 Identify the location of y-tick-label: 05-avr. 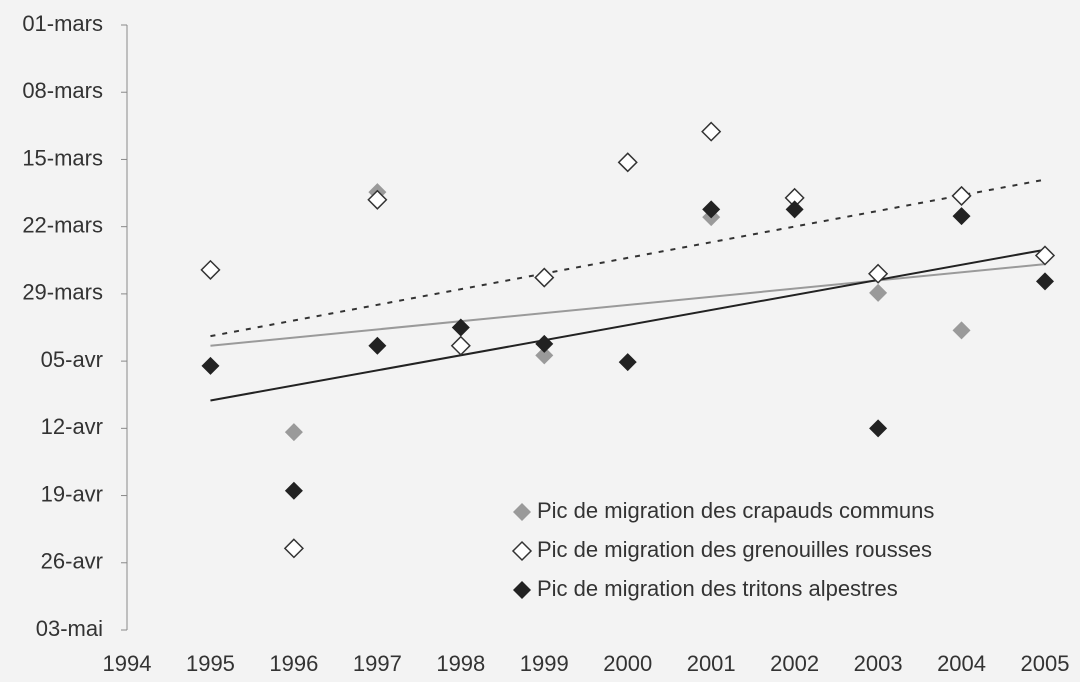
(72, 359).